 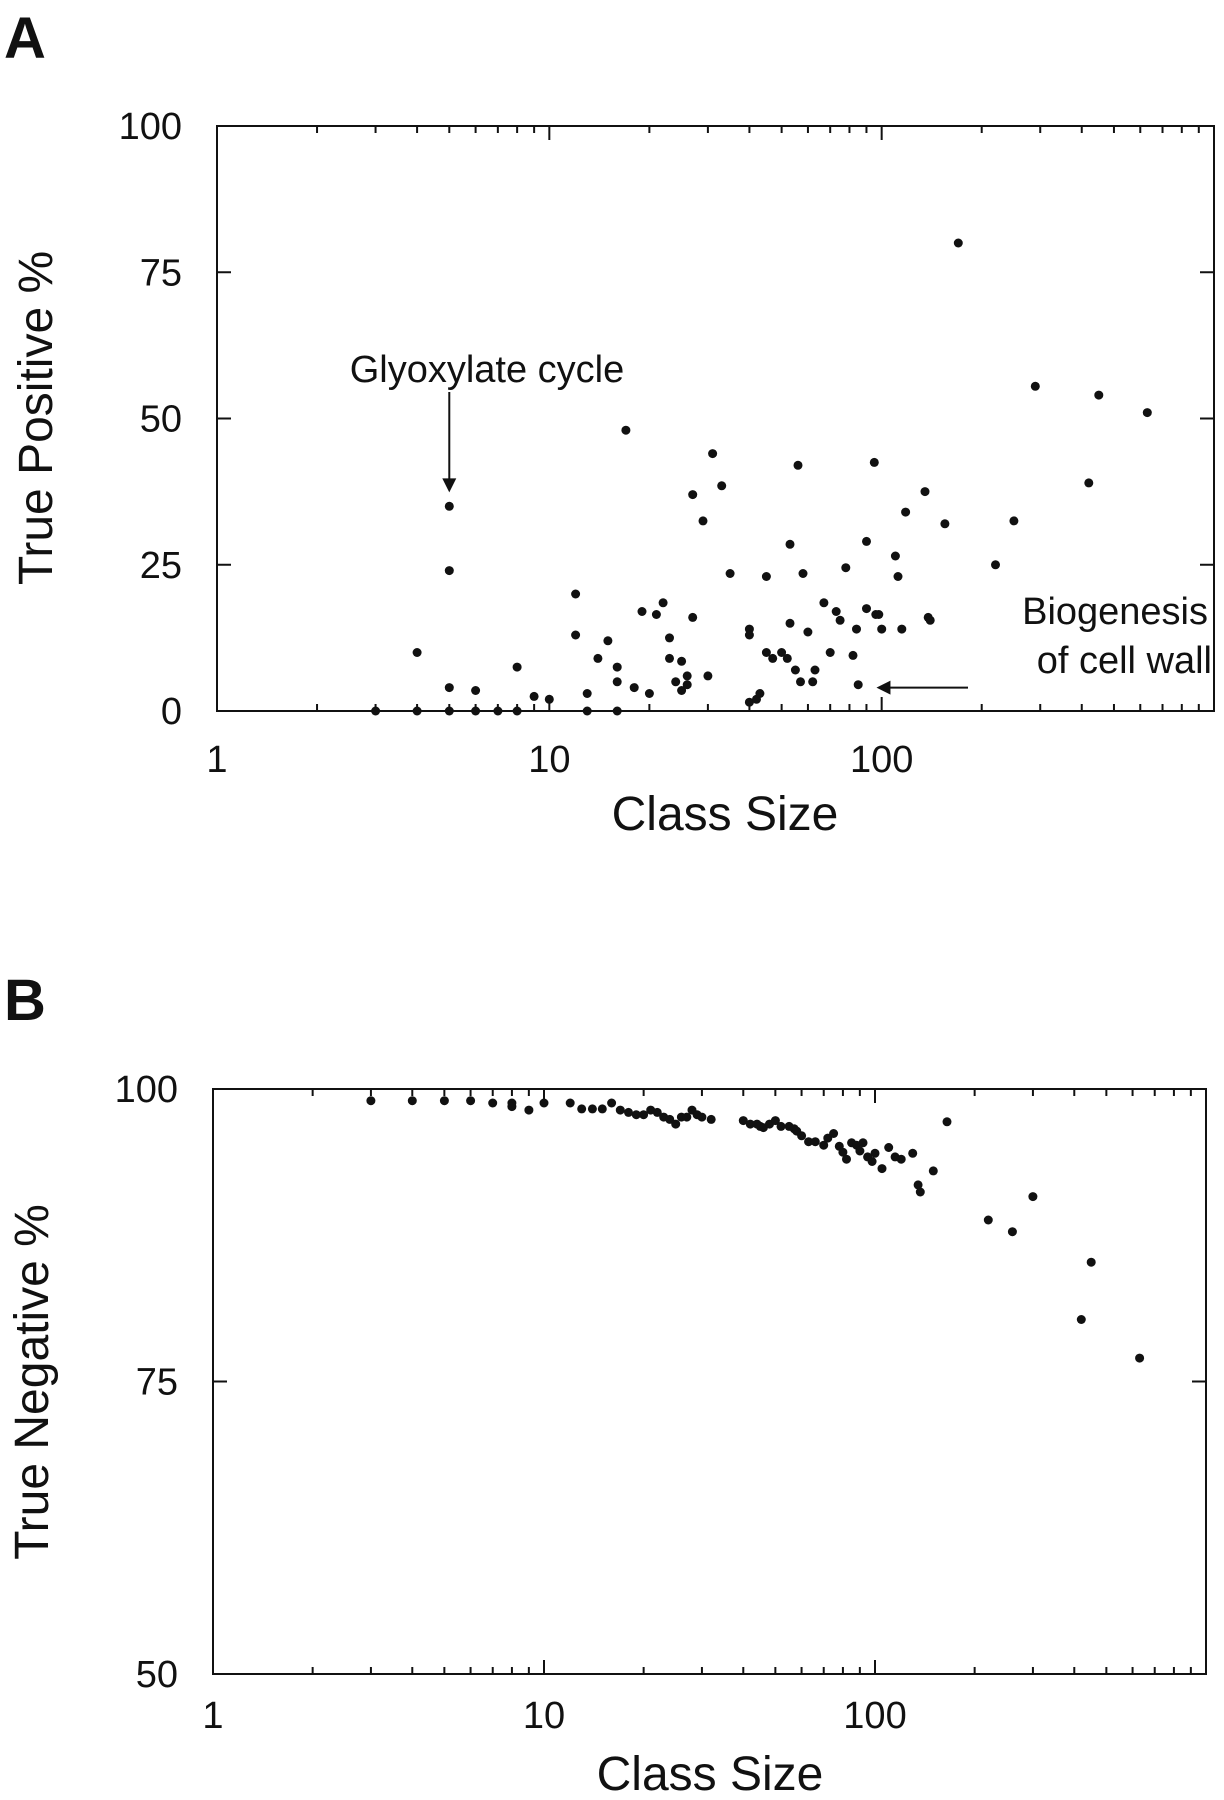 What do you see at coordinates (755, 1229) in the screenshot?
I see `data-points-b` at bounding box center [755, 1229].